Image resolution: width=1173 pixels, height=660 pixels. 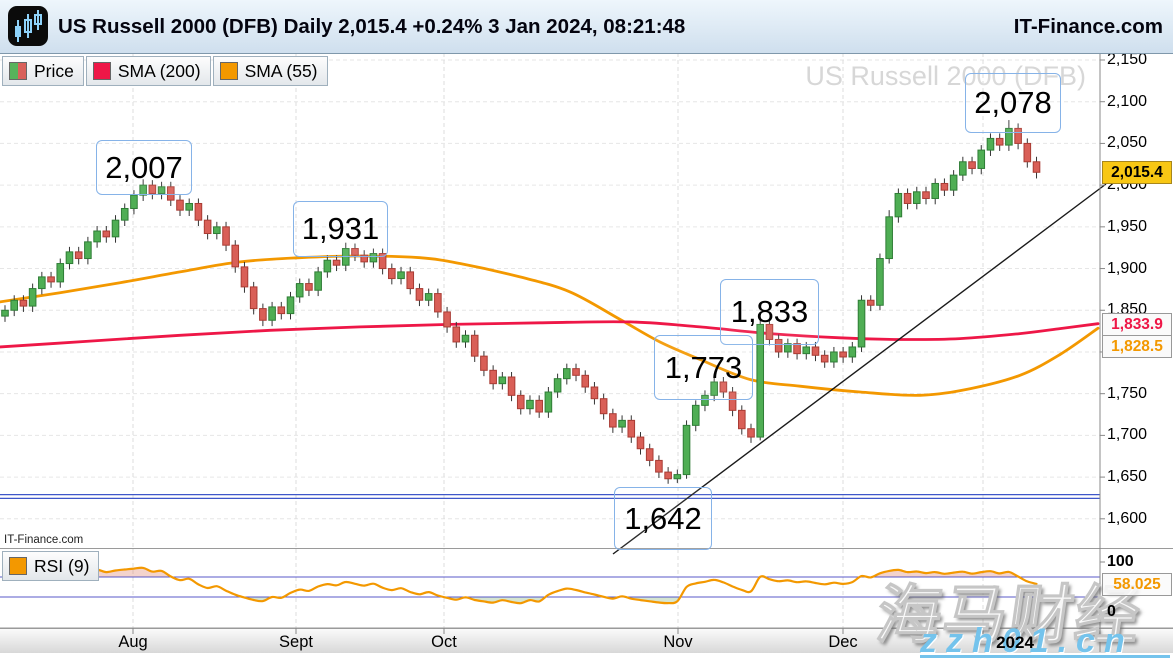 What do you see at coordinates (101, 71) in the screenshot?
I see `sma200-swatch-icon` at bounding box center [101, 71].